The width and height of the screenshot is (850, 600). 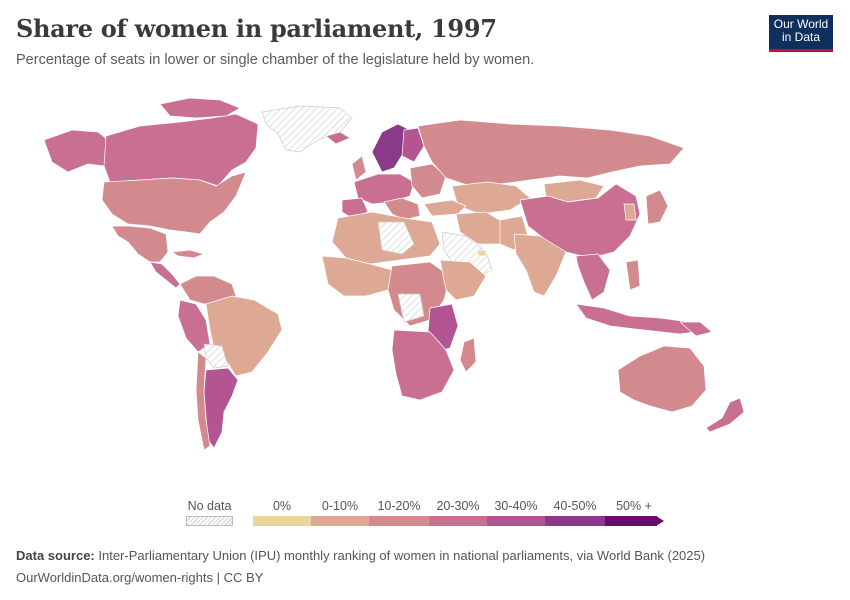 I want to click on region-korea, so click(x=630, y=212).